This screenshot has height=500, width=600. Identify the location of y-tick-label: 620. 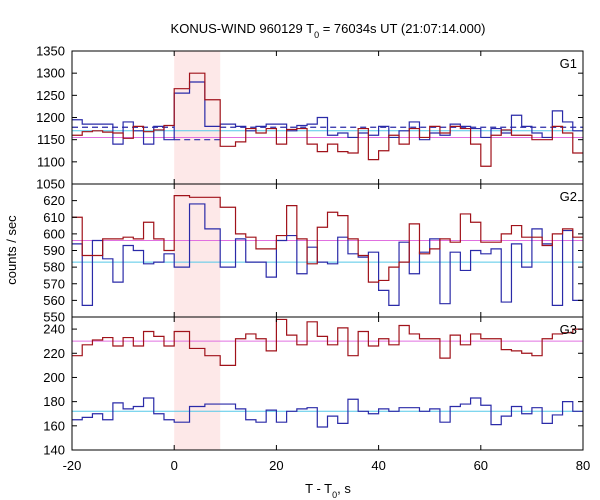
(54, 200).